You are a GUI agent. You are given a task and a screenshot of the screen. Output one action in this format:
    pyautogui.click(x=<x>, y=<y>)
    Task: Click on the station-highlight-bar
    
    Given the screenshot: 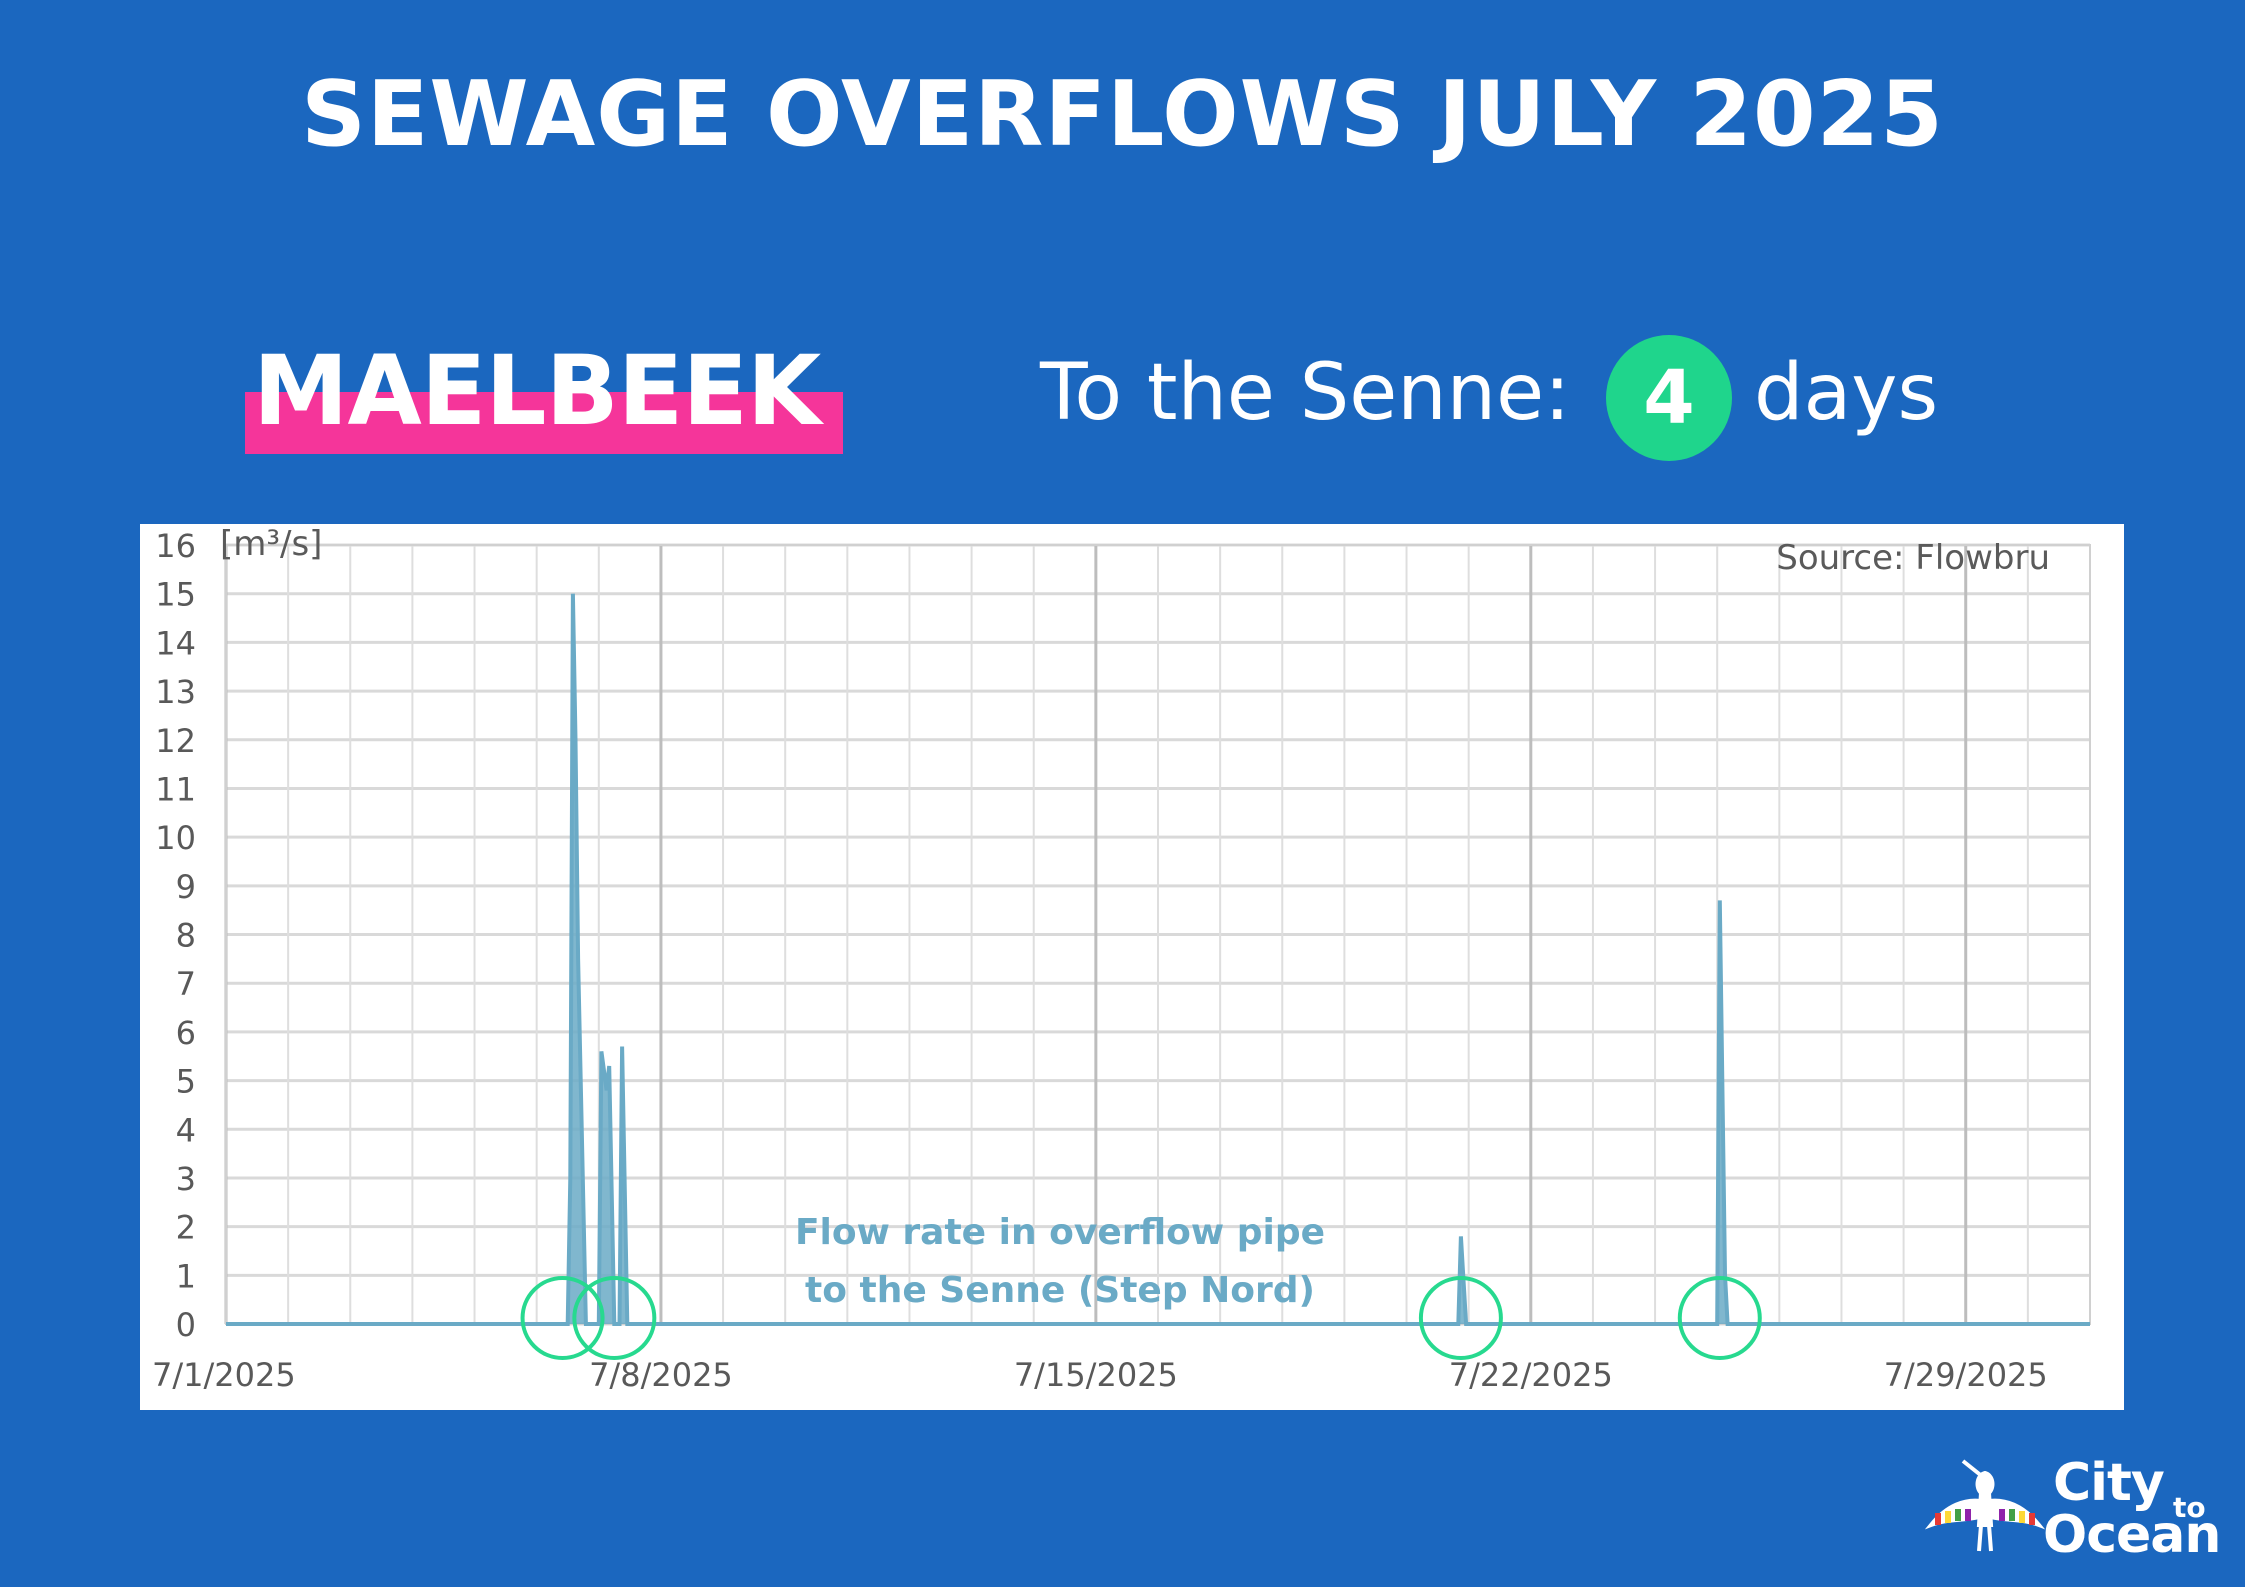 What is the action you would take?
    pyautogui.click(x=544, y=423)
    